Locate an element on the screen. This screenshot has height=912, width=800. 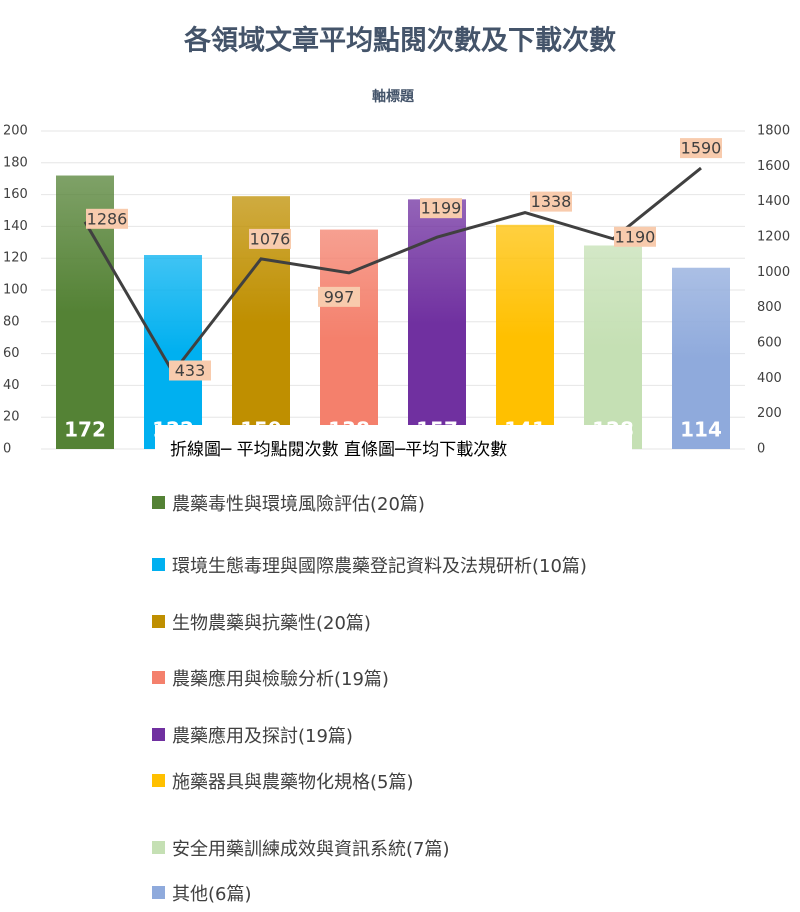
annotation-box is located at coordinates (393, 446).